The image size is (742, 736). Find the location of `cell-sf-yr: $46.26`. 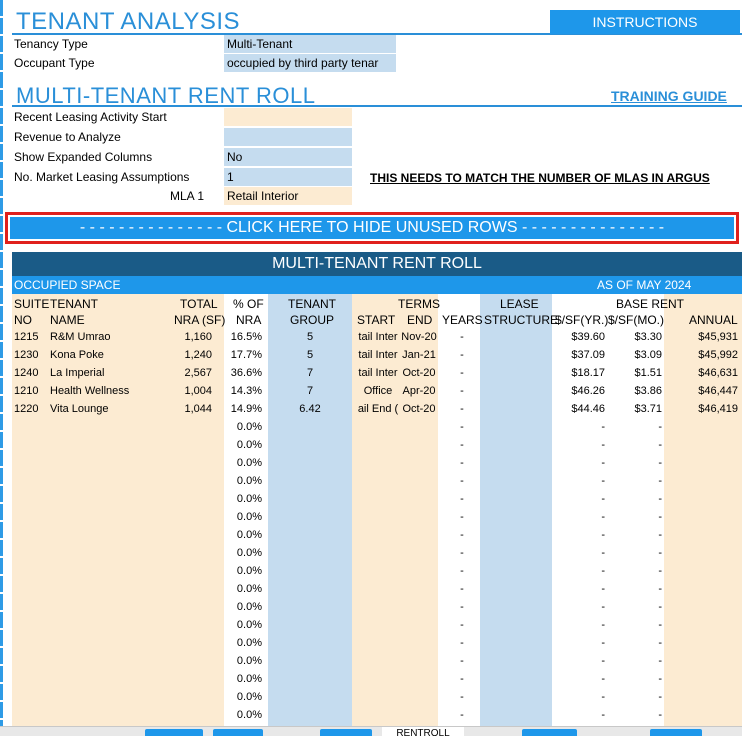

cell-sf-yr: $46.26 is located at coordinates (588, 391).